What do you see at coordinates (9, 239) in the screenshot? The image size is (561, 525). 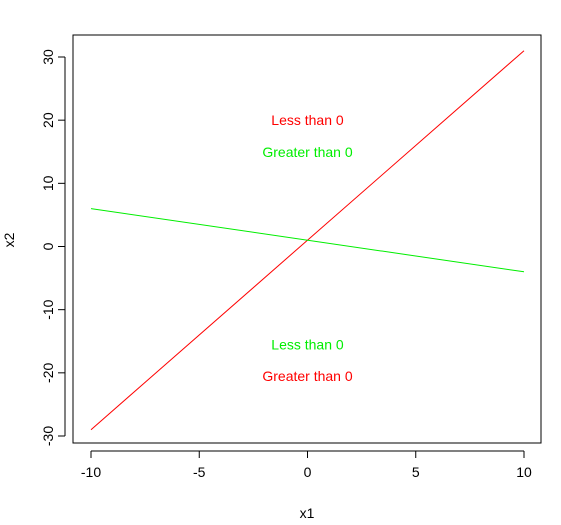 I see `y-axis-label: x2` at bounding box center [9, 239].